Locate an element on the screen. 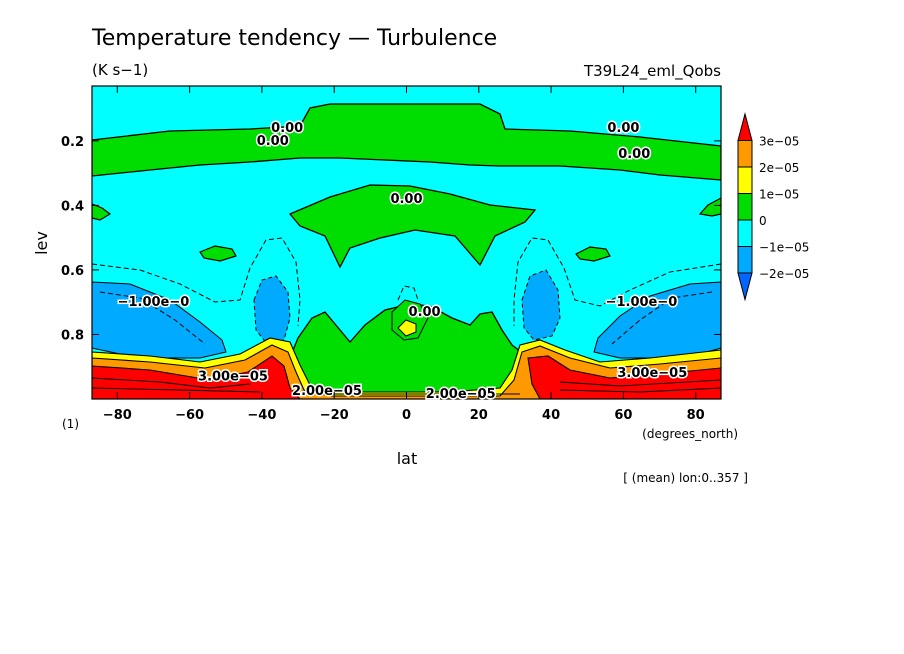 This screenshot has height=654, width=904. y-tick-label: 0.2 is located at coordinates (72, 142).